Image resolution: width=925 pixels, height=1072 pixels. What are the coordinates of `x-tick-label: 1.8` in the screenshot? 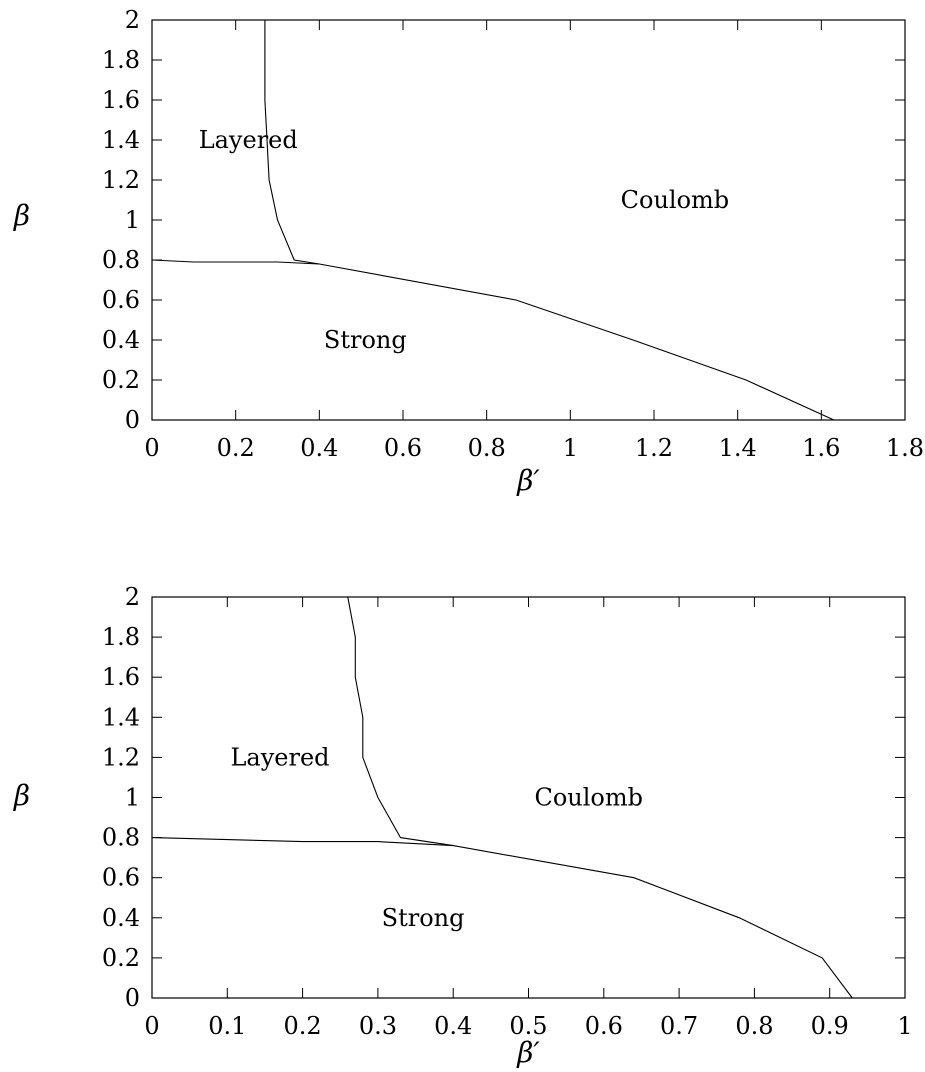 It's located at (905, 448).